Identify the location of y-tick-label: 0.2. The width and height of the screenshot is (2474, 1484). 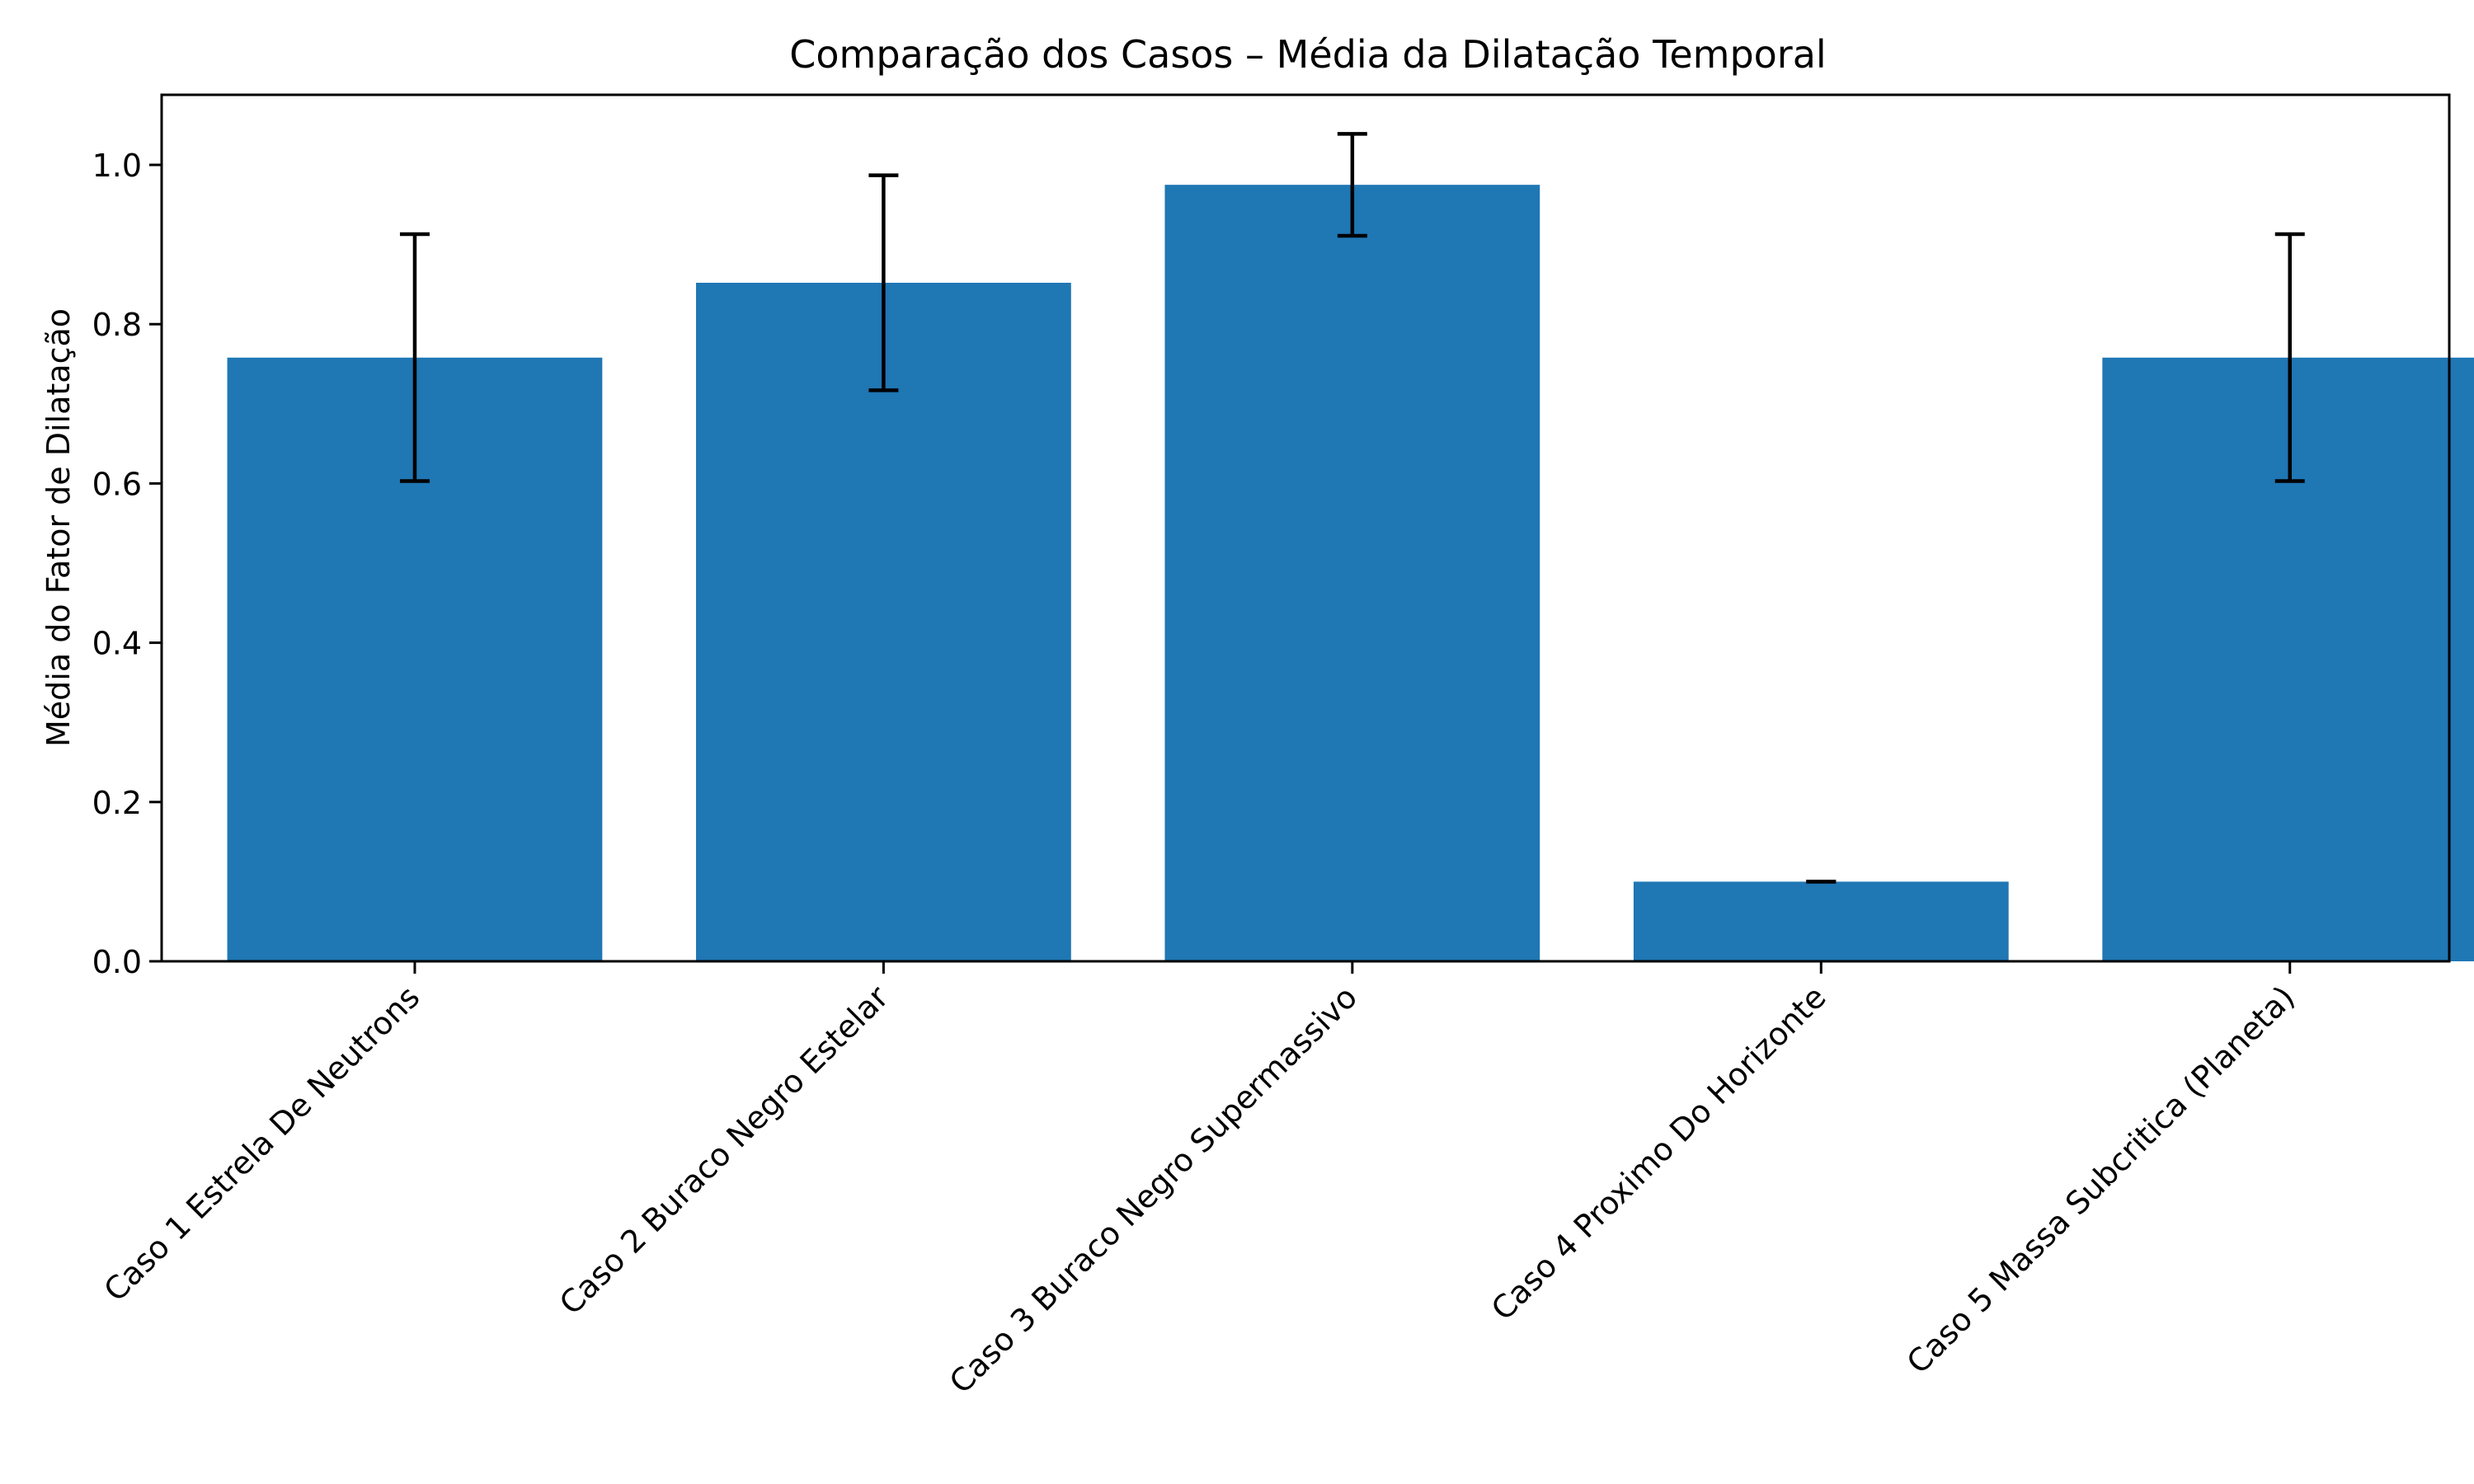
(117, 803).